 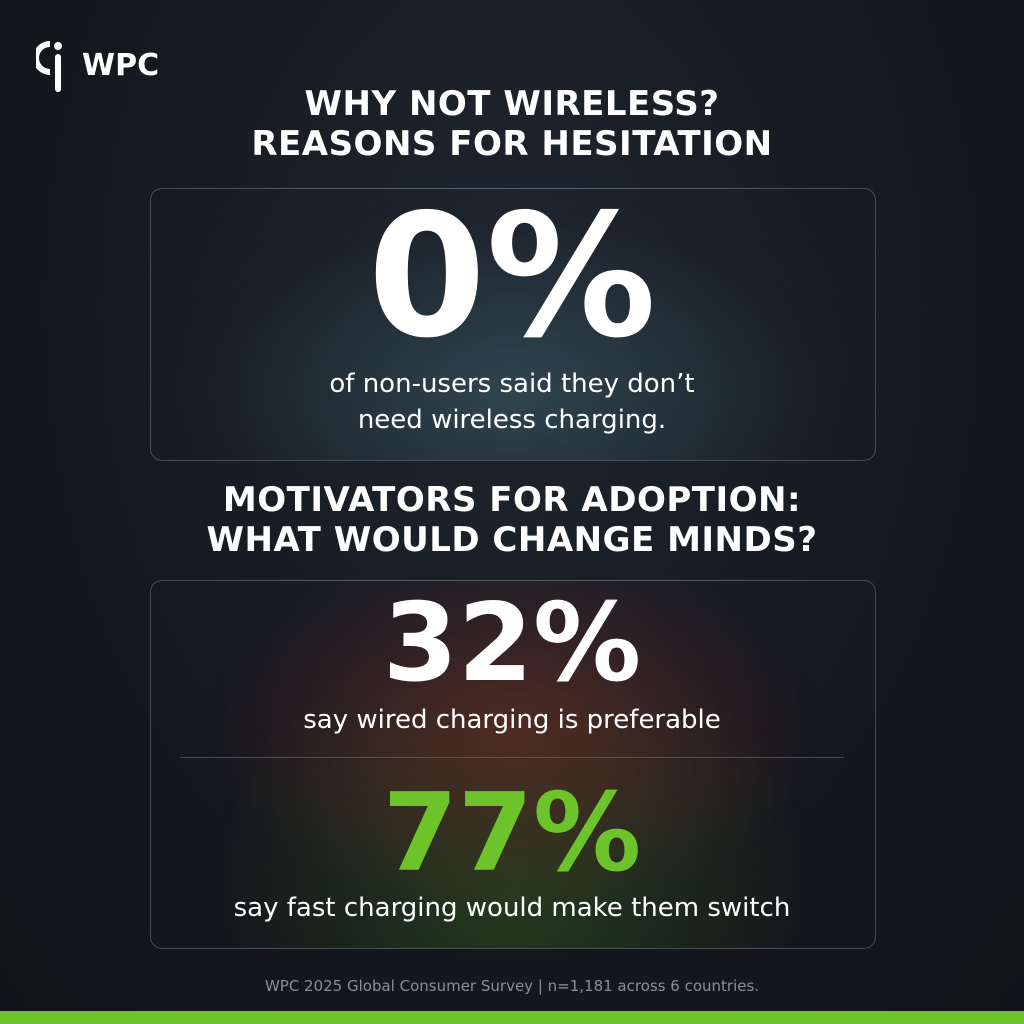 I want to click on title-line: MOTIVATORS FOR ADOPTION:, so click(x=512, y=500).